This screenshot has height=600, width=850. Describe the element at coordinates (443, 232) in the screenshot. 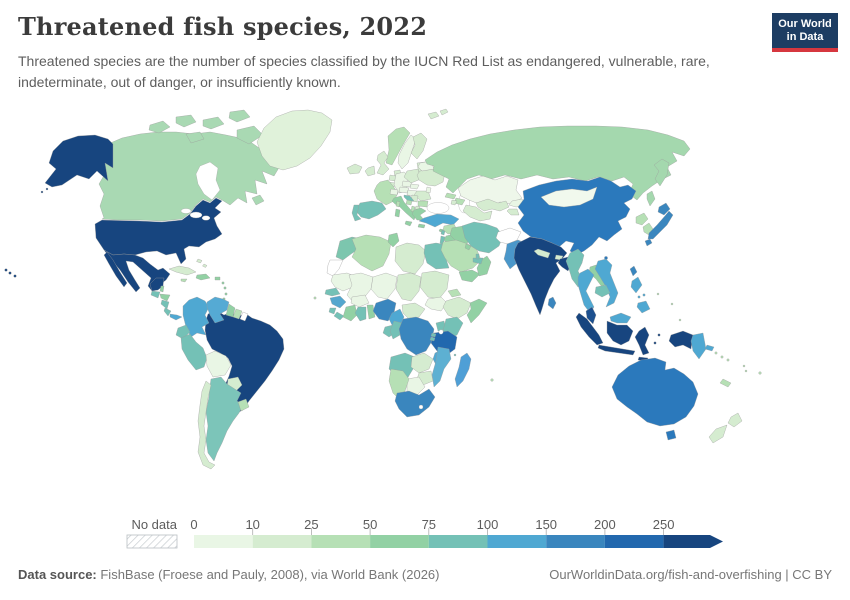

I see `country-lebanon` at that location.